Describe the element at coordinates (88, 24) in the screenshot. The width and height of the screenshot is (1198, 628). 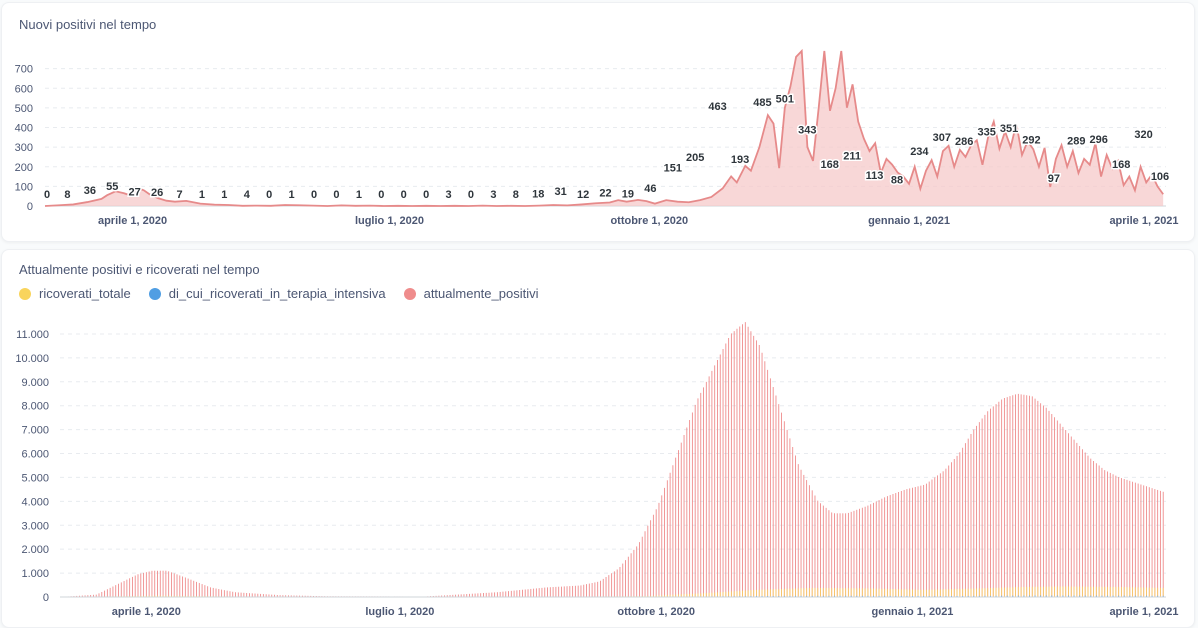
I see `chart-title: Nuovi positivi nel tempo` at that location.